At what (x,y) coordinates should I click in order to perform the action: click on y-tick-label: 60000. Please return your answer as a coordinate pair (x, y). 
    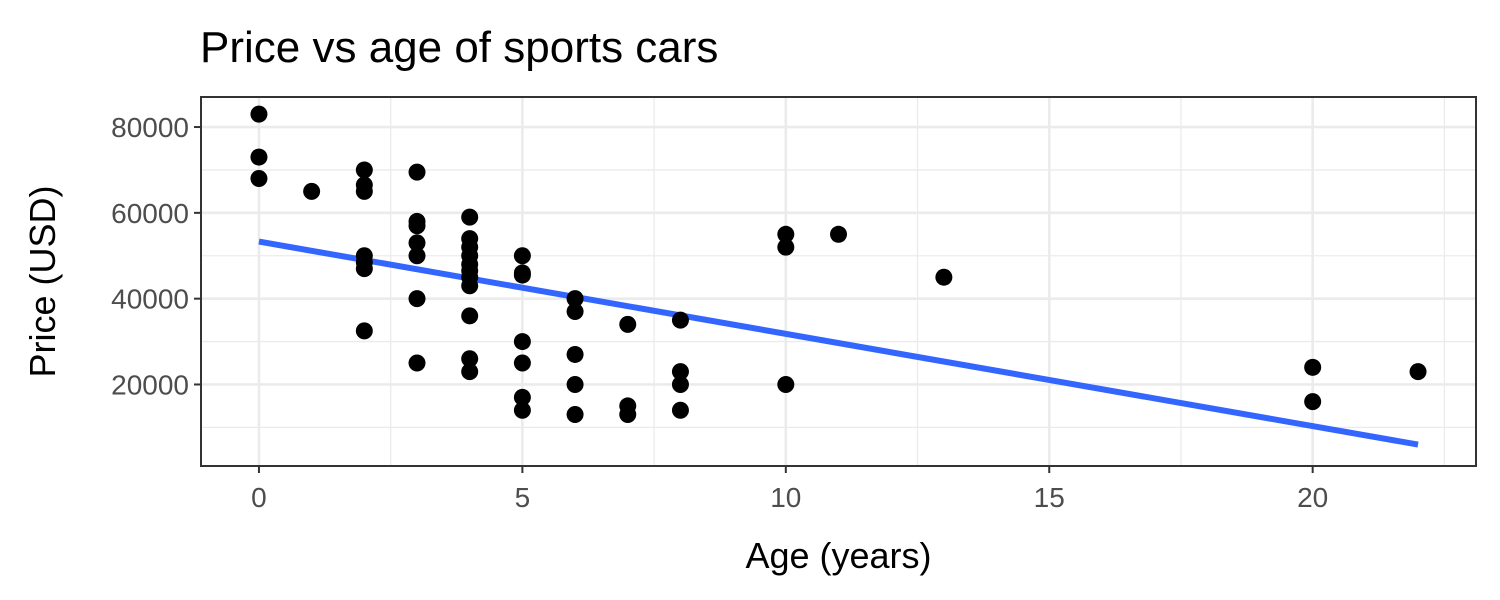
    Looking at the image, I should click on (150, 213).